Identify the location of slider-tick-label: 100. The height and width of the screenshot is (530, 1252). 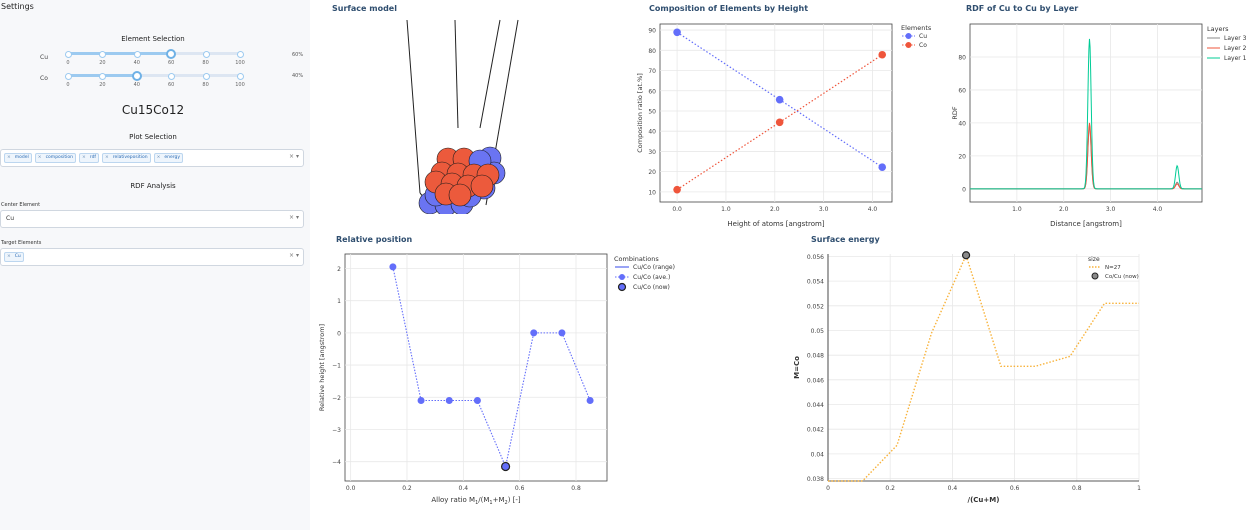
(240, 63).